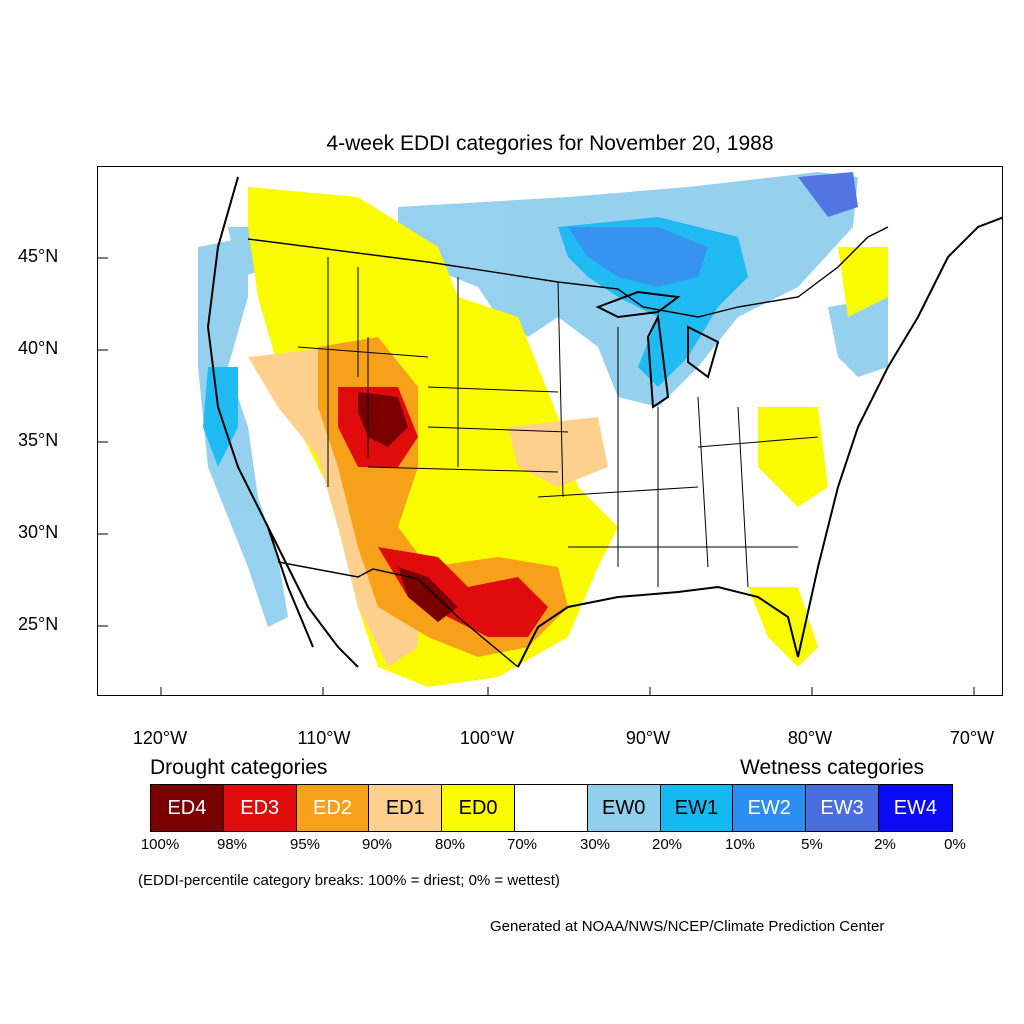 This screenshot has width=1024, height=1024. Describe the element at coordinates (832, 767) in the screenshot. I see `wetness-categories-title: Wetness categories` at that location.